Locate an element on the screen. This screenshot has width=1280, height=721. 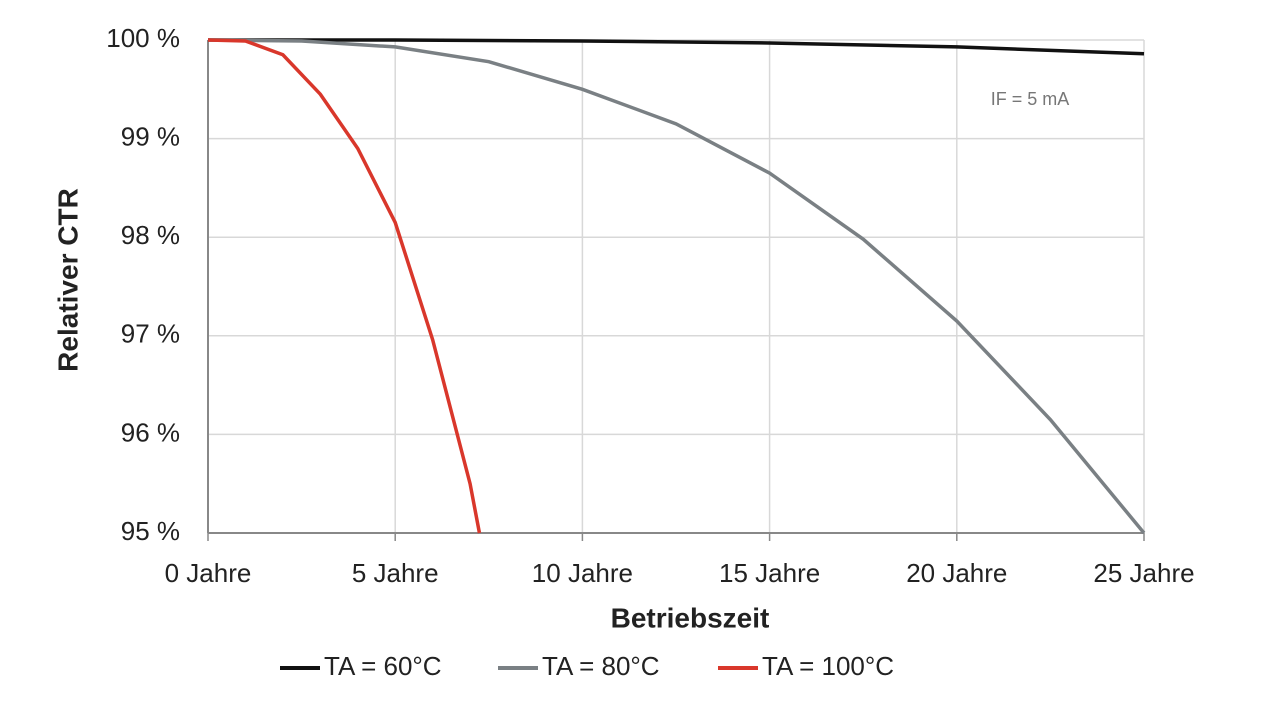
y-tick-label: 98 % is located at coordinates (150, 235).